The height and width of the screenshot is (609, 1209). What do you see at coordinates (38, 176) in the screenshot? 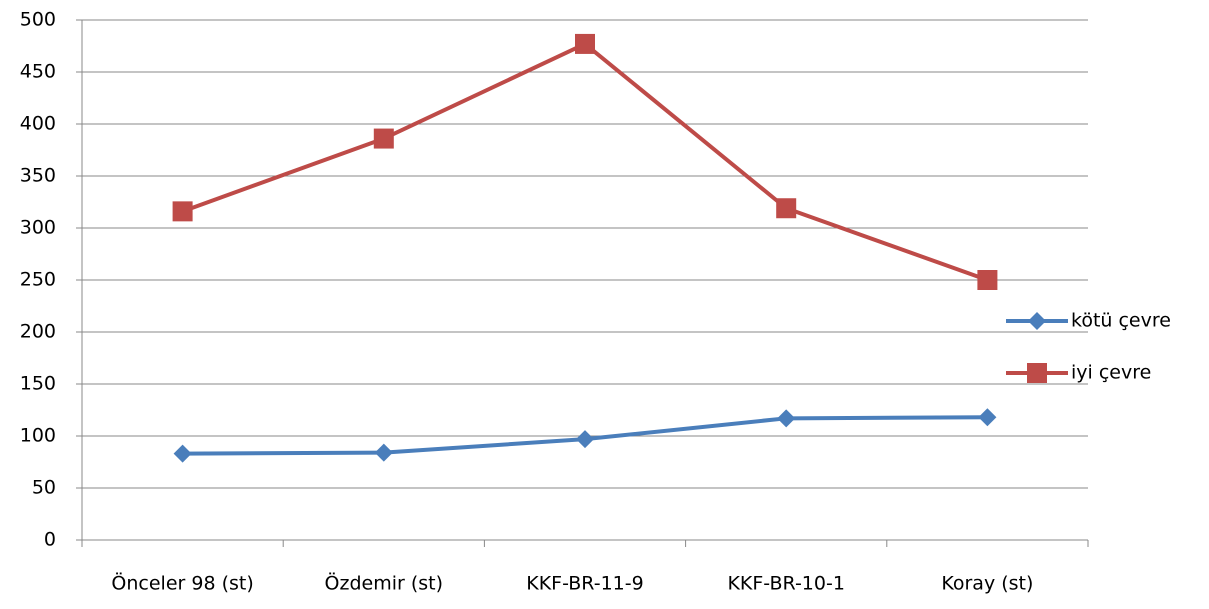
I see `y-tick-label: 350` at bounding box center [38, 176].